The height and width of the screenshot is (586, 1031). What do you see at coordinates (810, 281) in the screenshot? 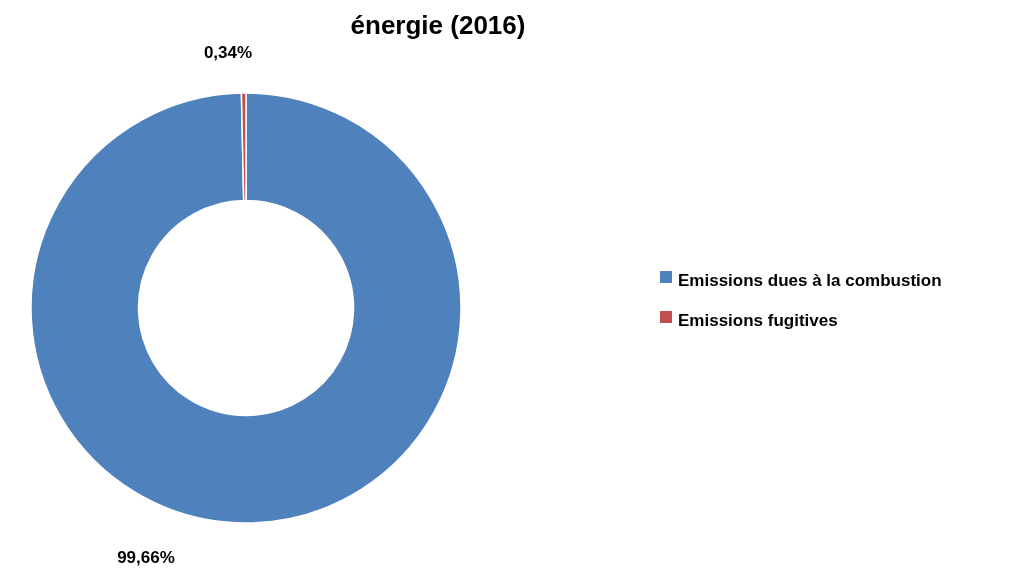
I see `legend-label: Emissions dues à la combustion` at bounding box center [810, 281].